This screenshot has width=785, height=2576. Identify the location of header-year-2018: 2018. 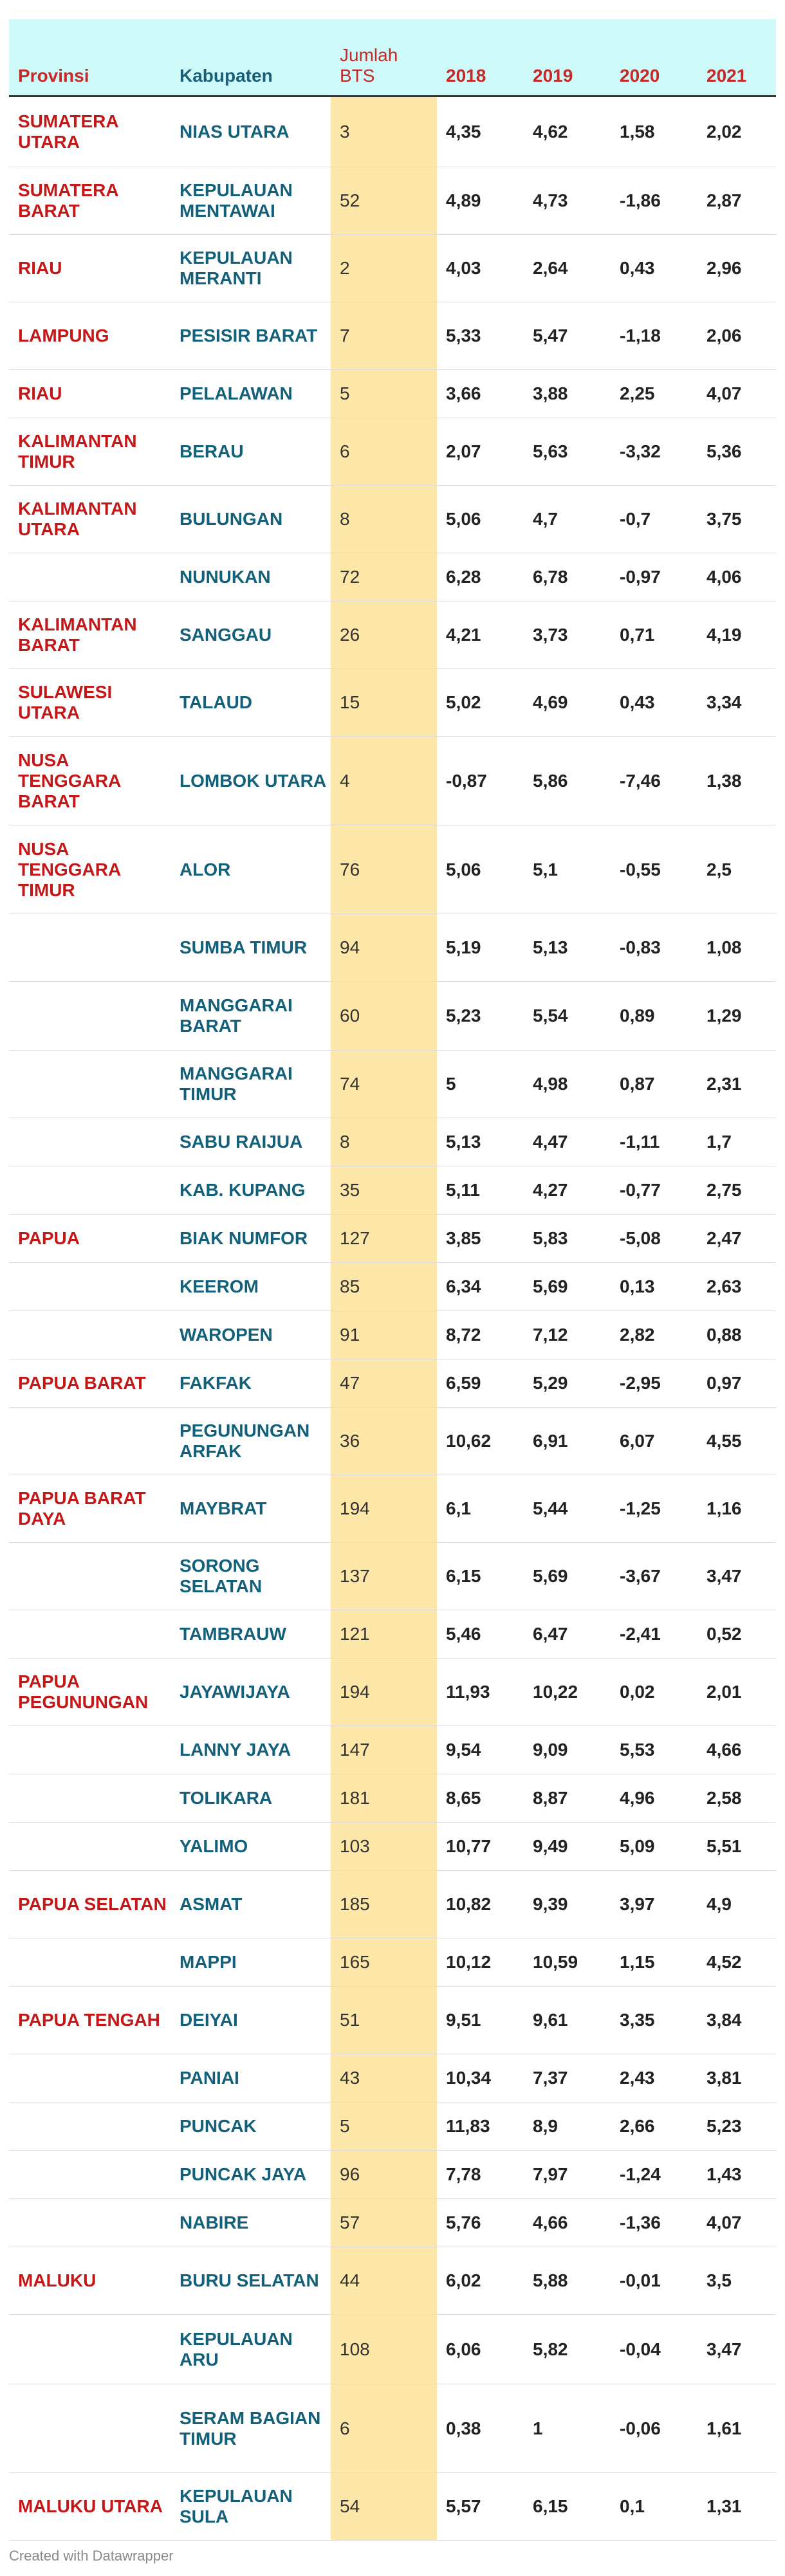
(480, 58).